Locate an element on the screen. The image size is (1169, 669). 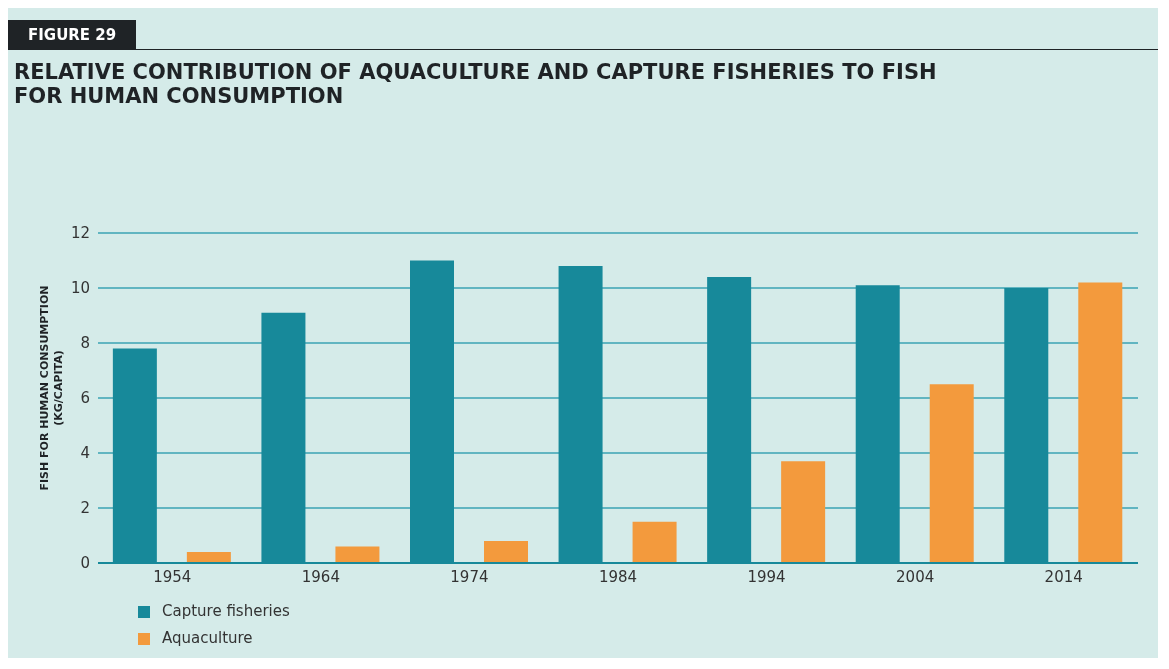
chart-title: RELATIVE CONTRIBUTION OF AQUACULTURE AND CAPTURE FISHERIES TO FISH FOR HUMAN CONSUMPTION is located at coordinates (475, 84).